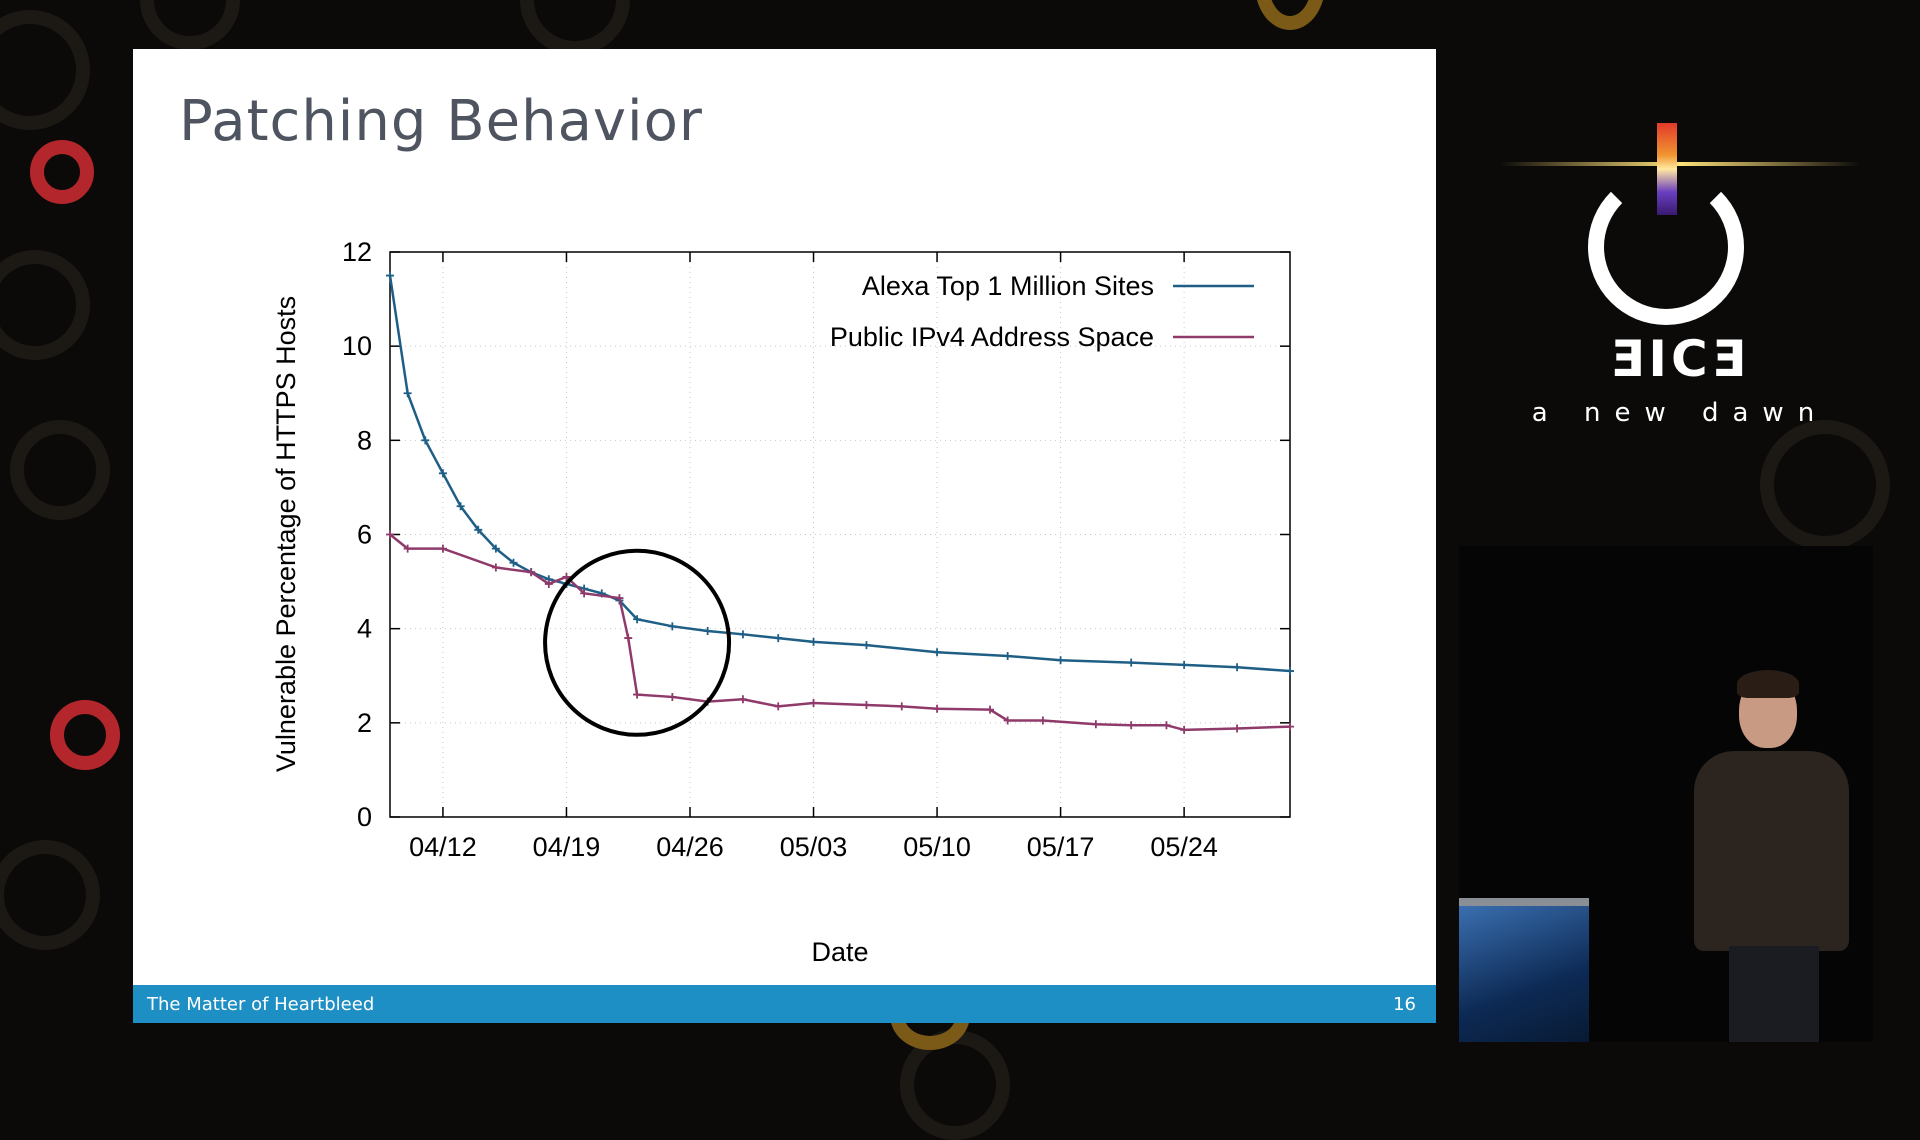  What do you see at coordinates (637, 642) in the screenshot?
I see `annotation-circle` at bounding box center [637, 642].